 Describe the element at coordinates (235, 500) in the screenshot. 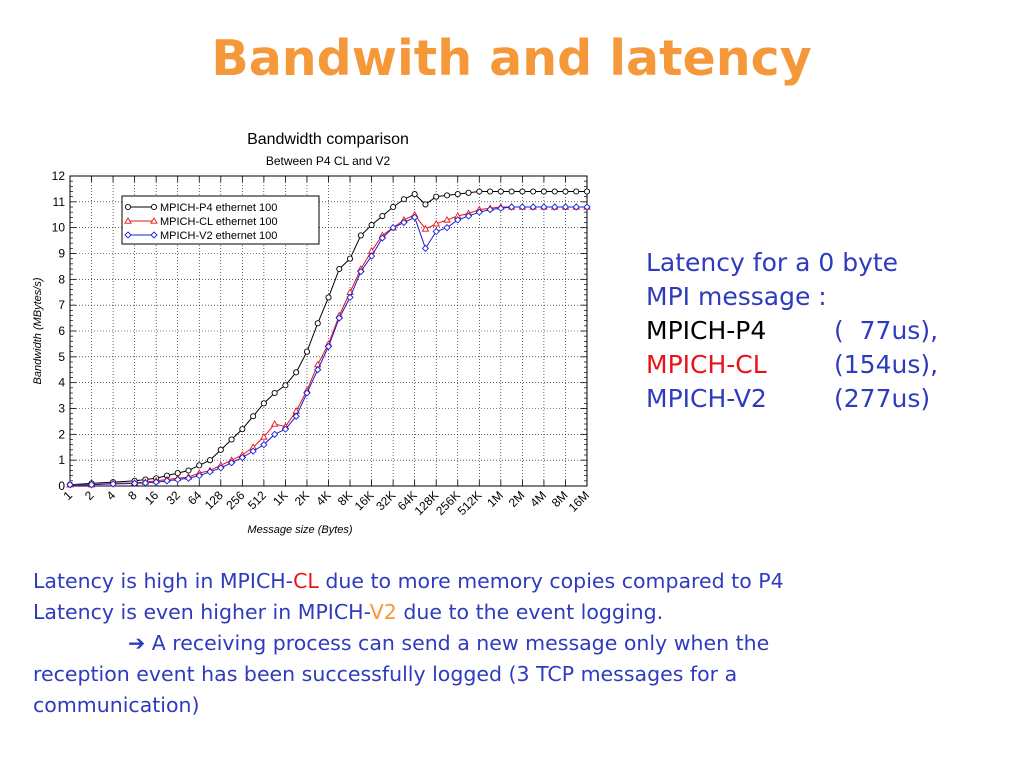

I see `x-tick-label: 256` at that location.